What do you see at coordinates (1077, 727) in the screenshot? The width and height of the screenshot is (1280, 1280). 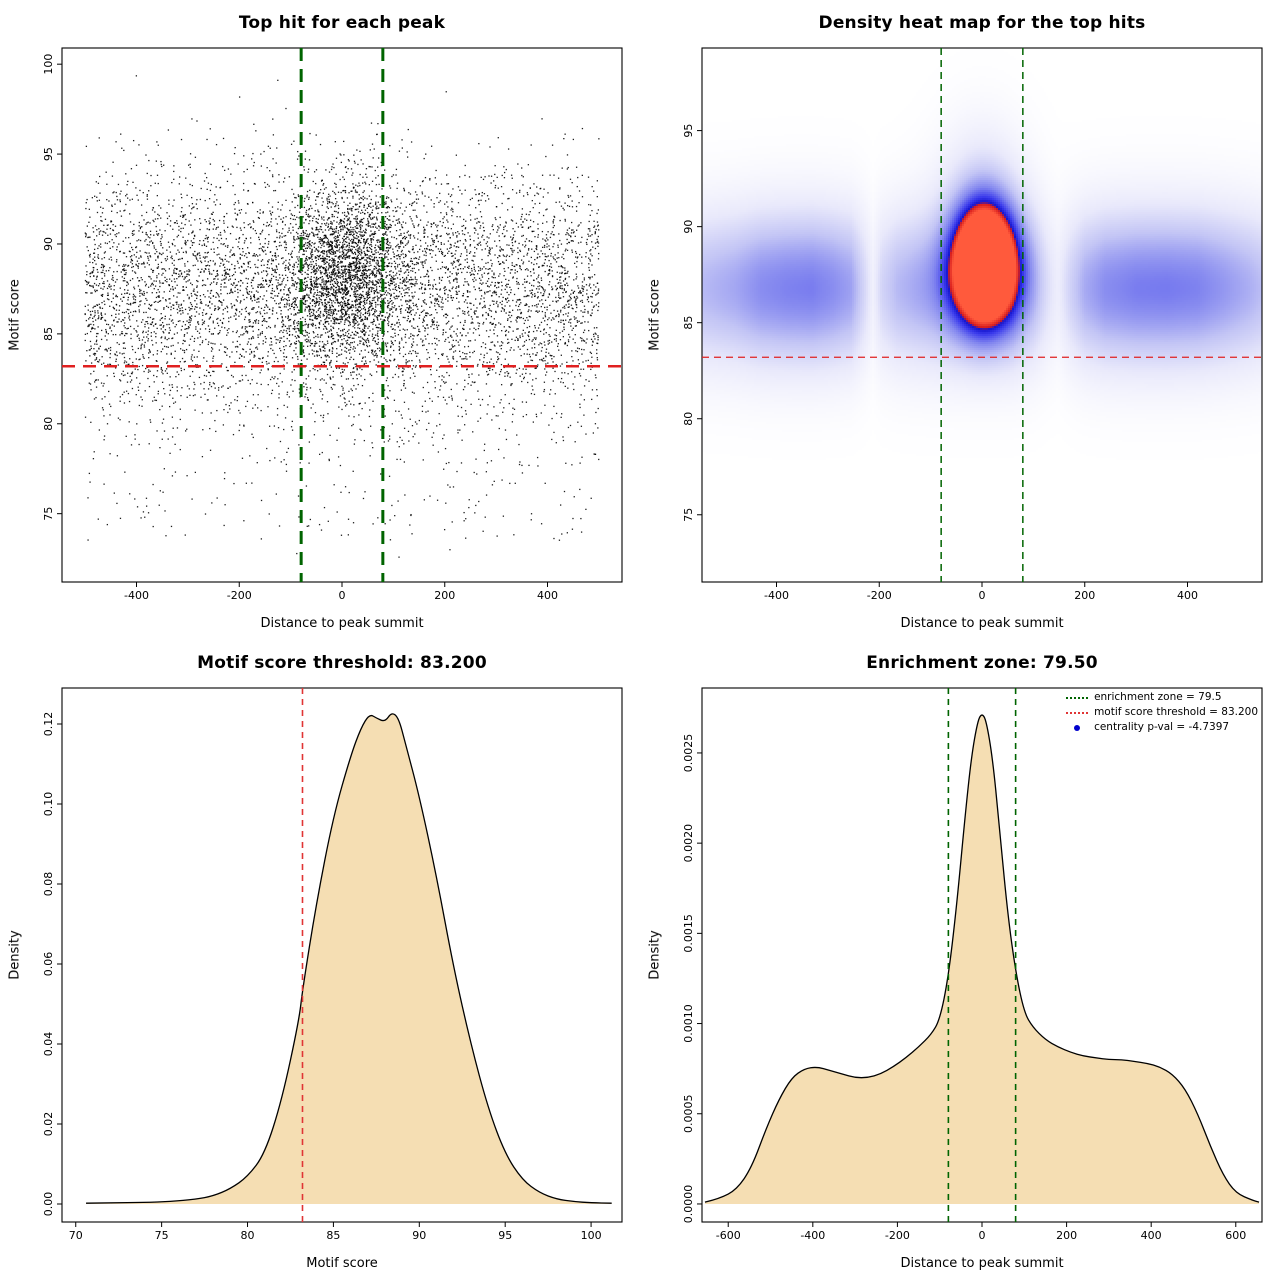 I see `centrality-pval-point-swatch` at bounding box center [1077, 727].